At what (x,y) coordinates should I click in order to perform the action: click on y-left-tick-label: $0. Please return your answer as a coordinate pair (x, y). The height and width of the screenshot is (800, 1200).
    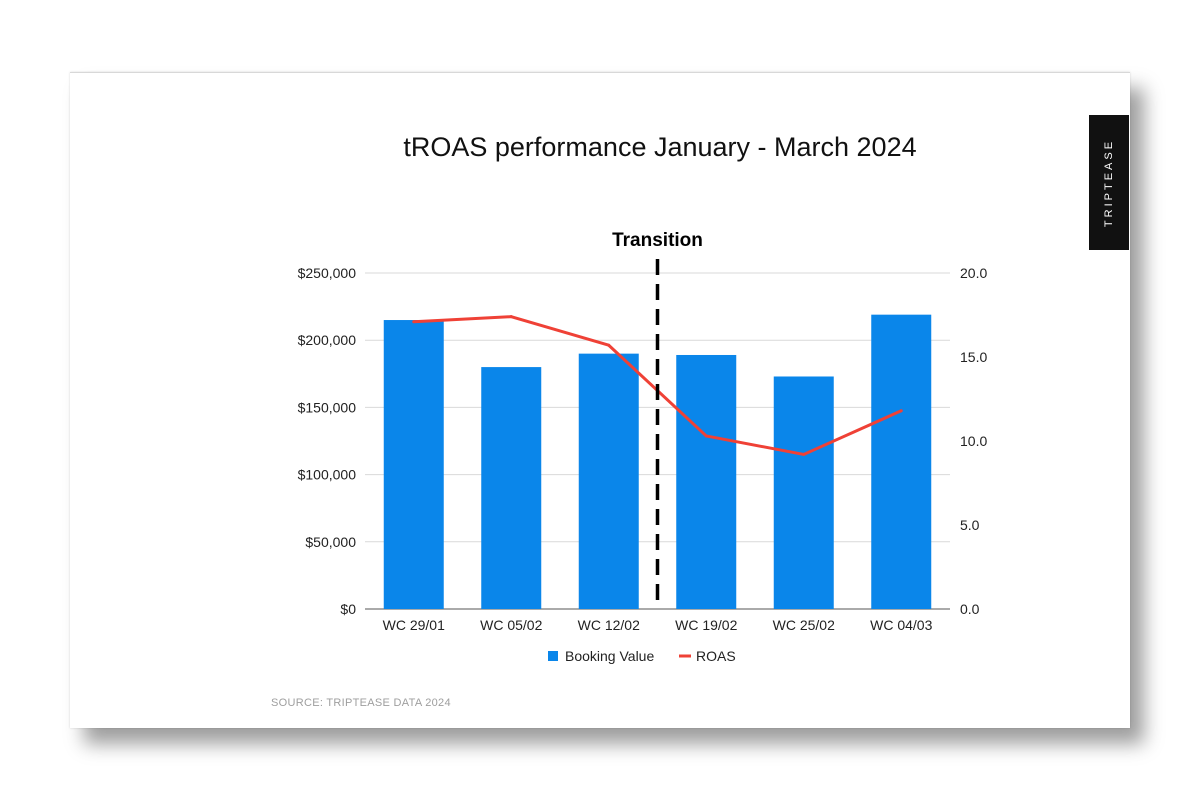
    Looking at the image, I should click on (348, 609).